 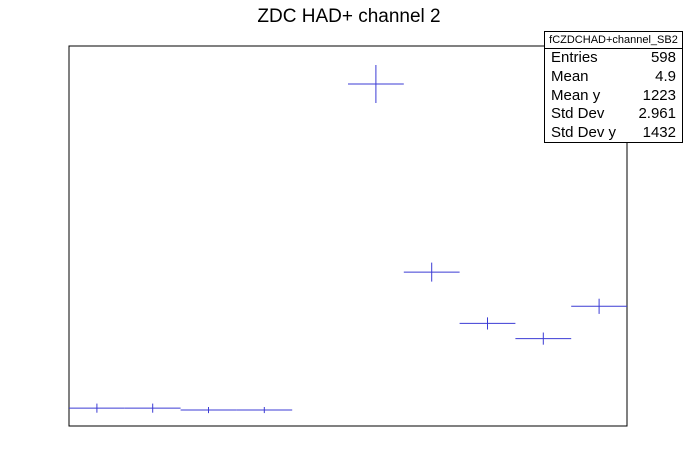 I want to click on stats-label: Mean y, so click(x=576, y=95).